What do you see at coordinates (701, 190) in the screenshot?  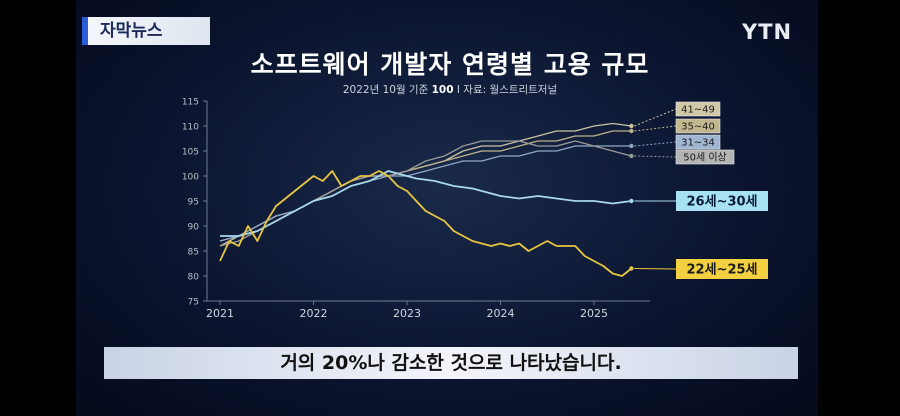 I see `chart-series-labels: 41~49 35~40 31~34 50세 이상 26세~30세 22세~25세` at bounding box center [701, 190].